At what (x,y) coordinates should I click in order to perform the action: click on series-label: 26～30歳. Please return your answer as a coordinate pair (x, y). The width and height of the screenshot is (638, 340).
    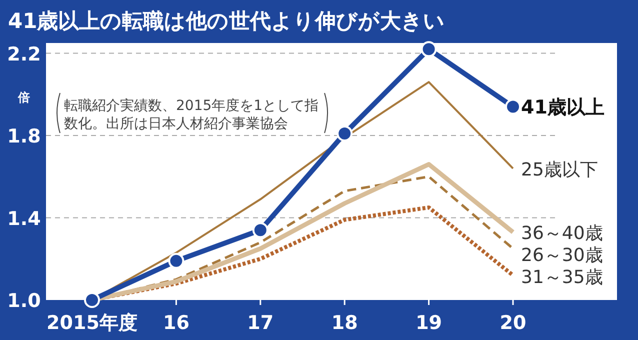
    Looking at the image, I should click on (562, 255).